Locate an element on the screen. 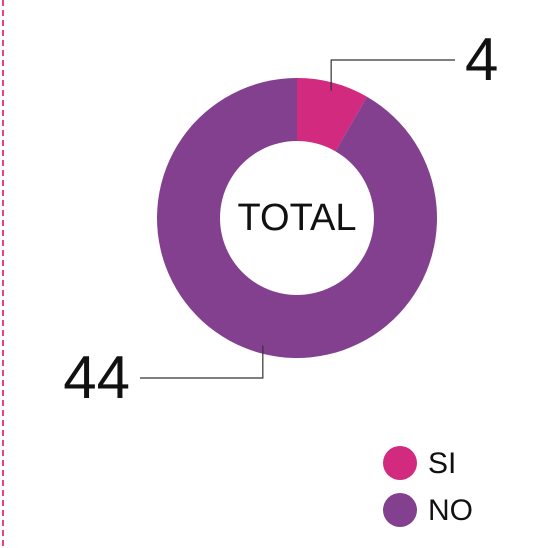 The height and width of the screenshot is (548, 539). legend-label: SI is located at coordinates (442, 463).